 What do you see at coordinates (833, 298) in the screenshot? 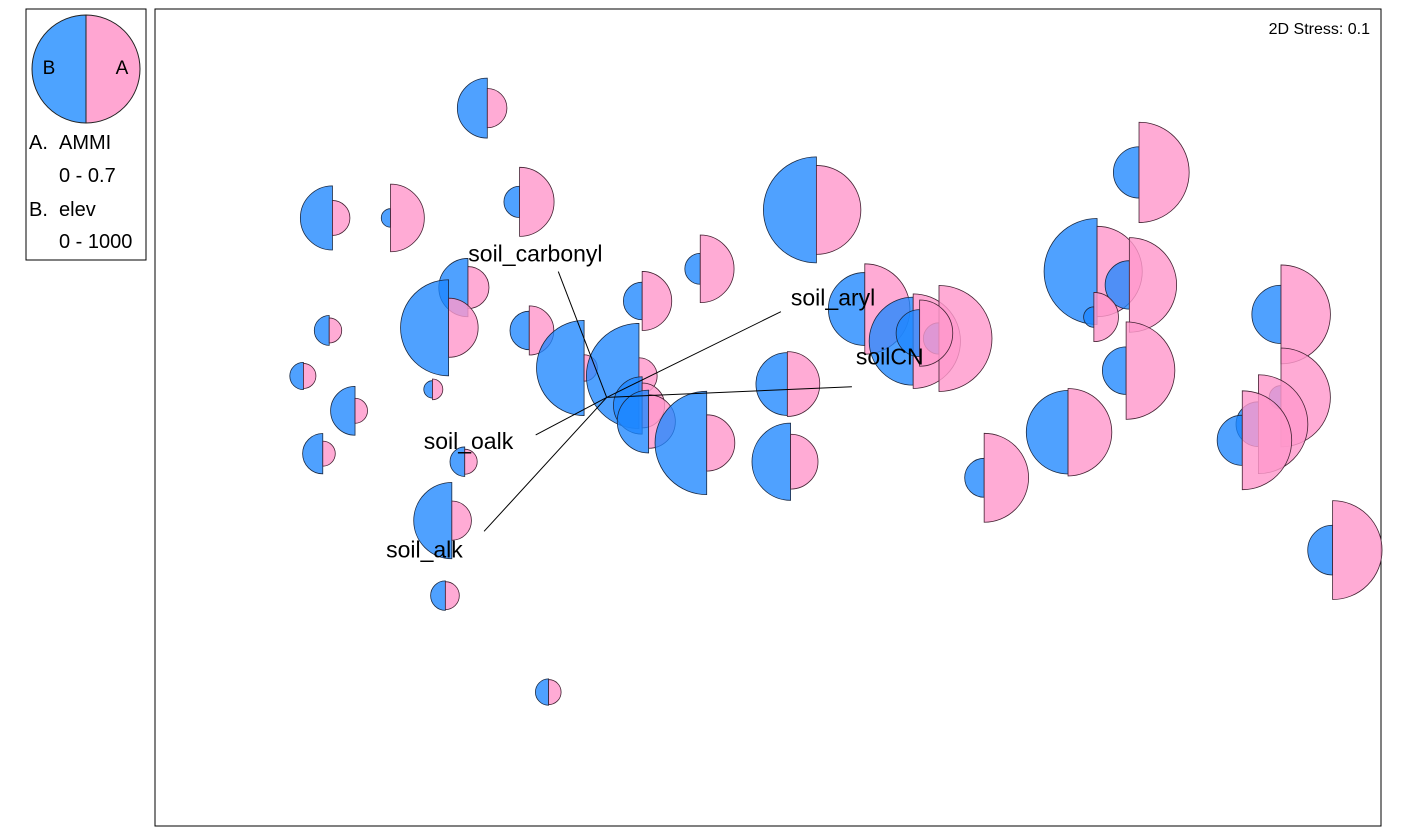
I see `vector-label-soil_aryl: soil_aryl` at bounding box center [833, 298].